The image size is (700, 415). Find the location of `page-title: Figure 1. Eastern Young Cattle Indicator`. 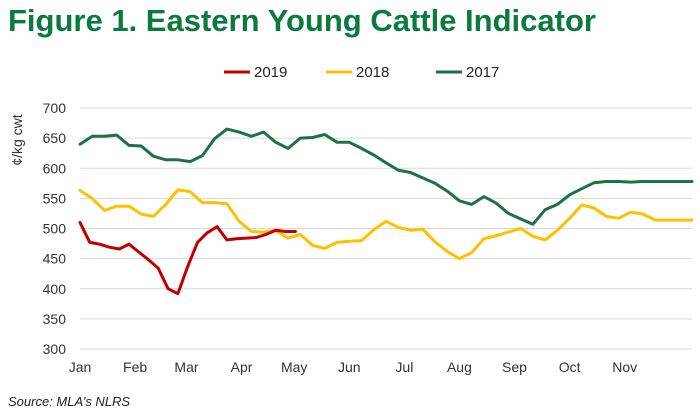

page-title: Figure 1. Eastern Young Cattle Indicator is located at coordinates (302, 20).